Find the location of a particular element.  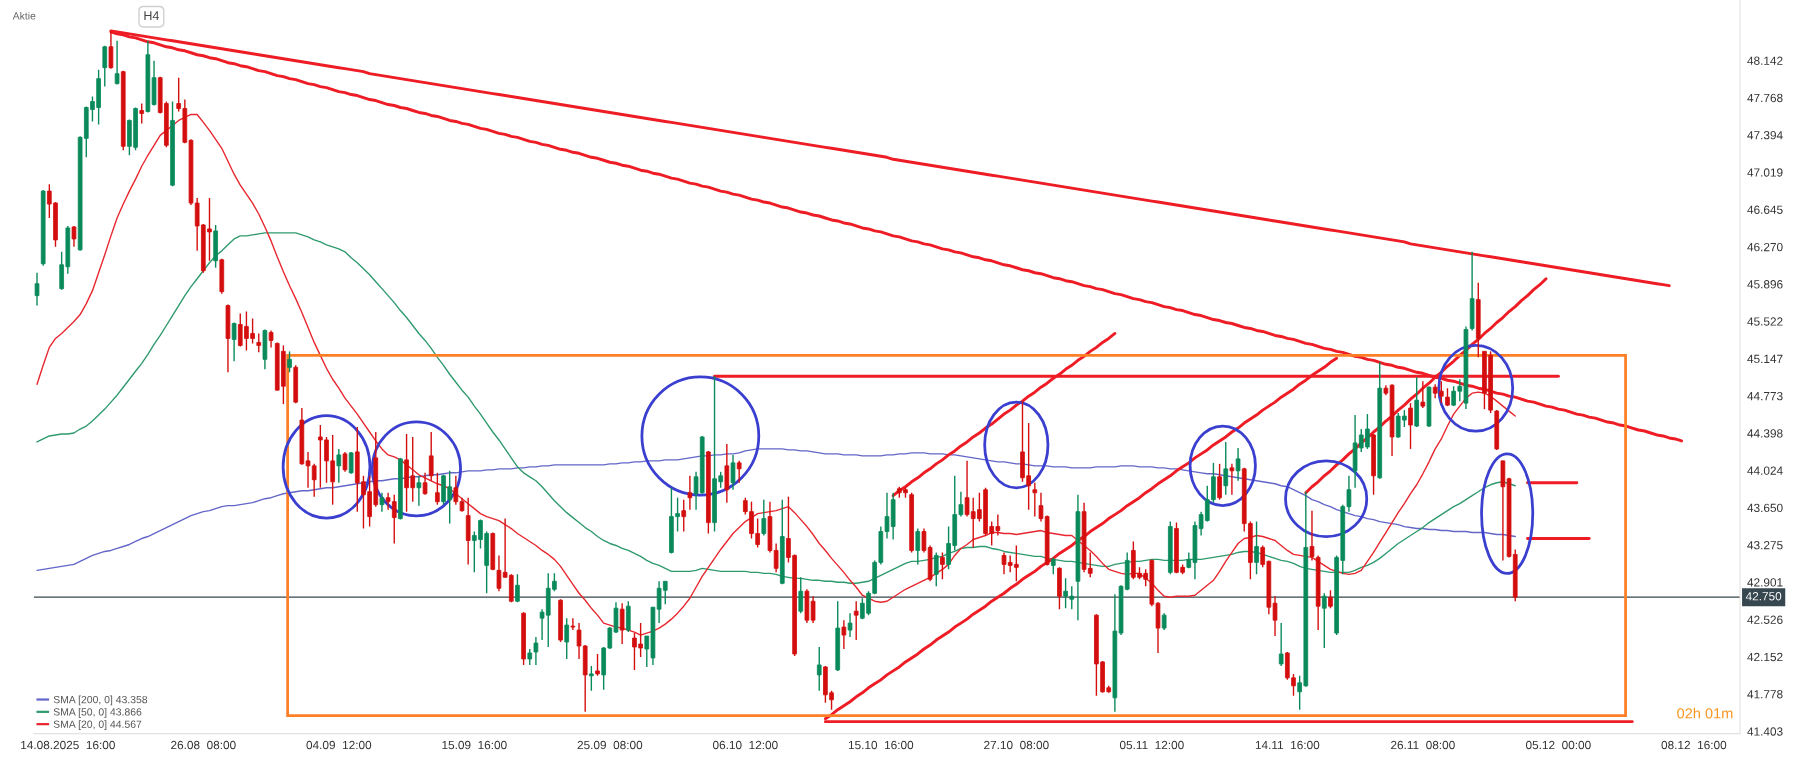

annotation: H4 is located at coordinates (151, 15).